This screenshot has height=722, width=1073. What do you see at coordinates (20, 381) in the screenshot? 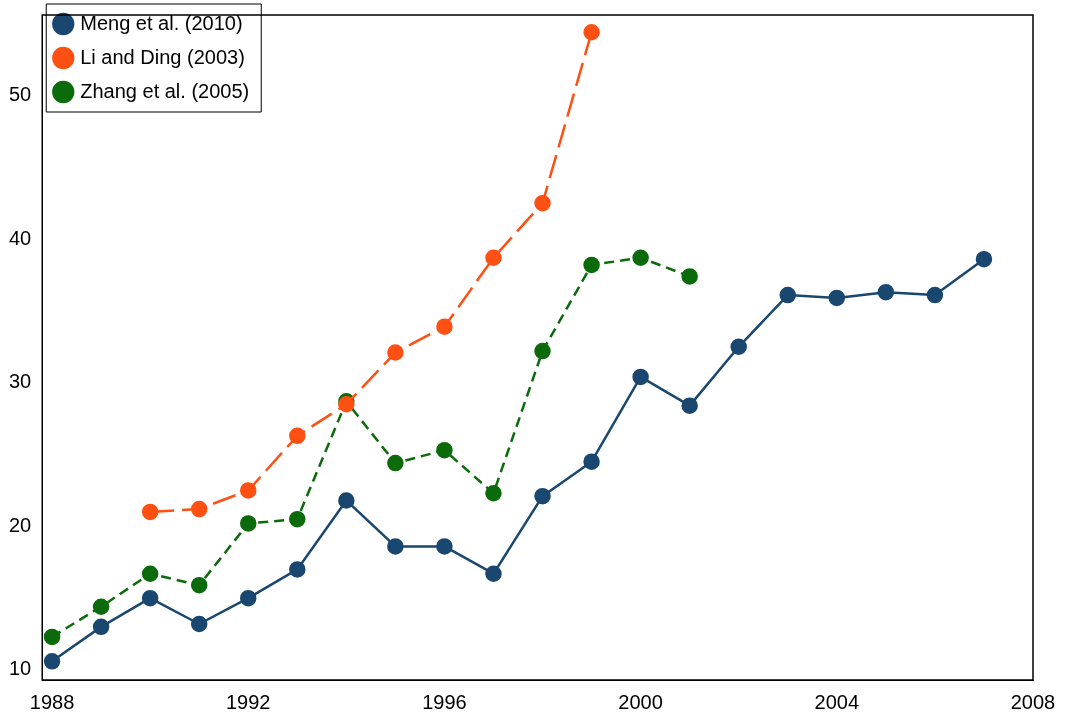
I see `y-tick-label: 30` at bounding box center [20, 381].